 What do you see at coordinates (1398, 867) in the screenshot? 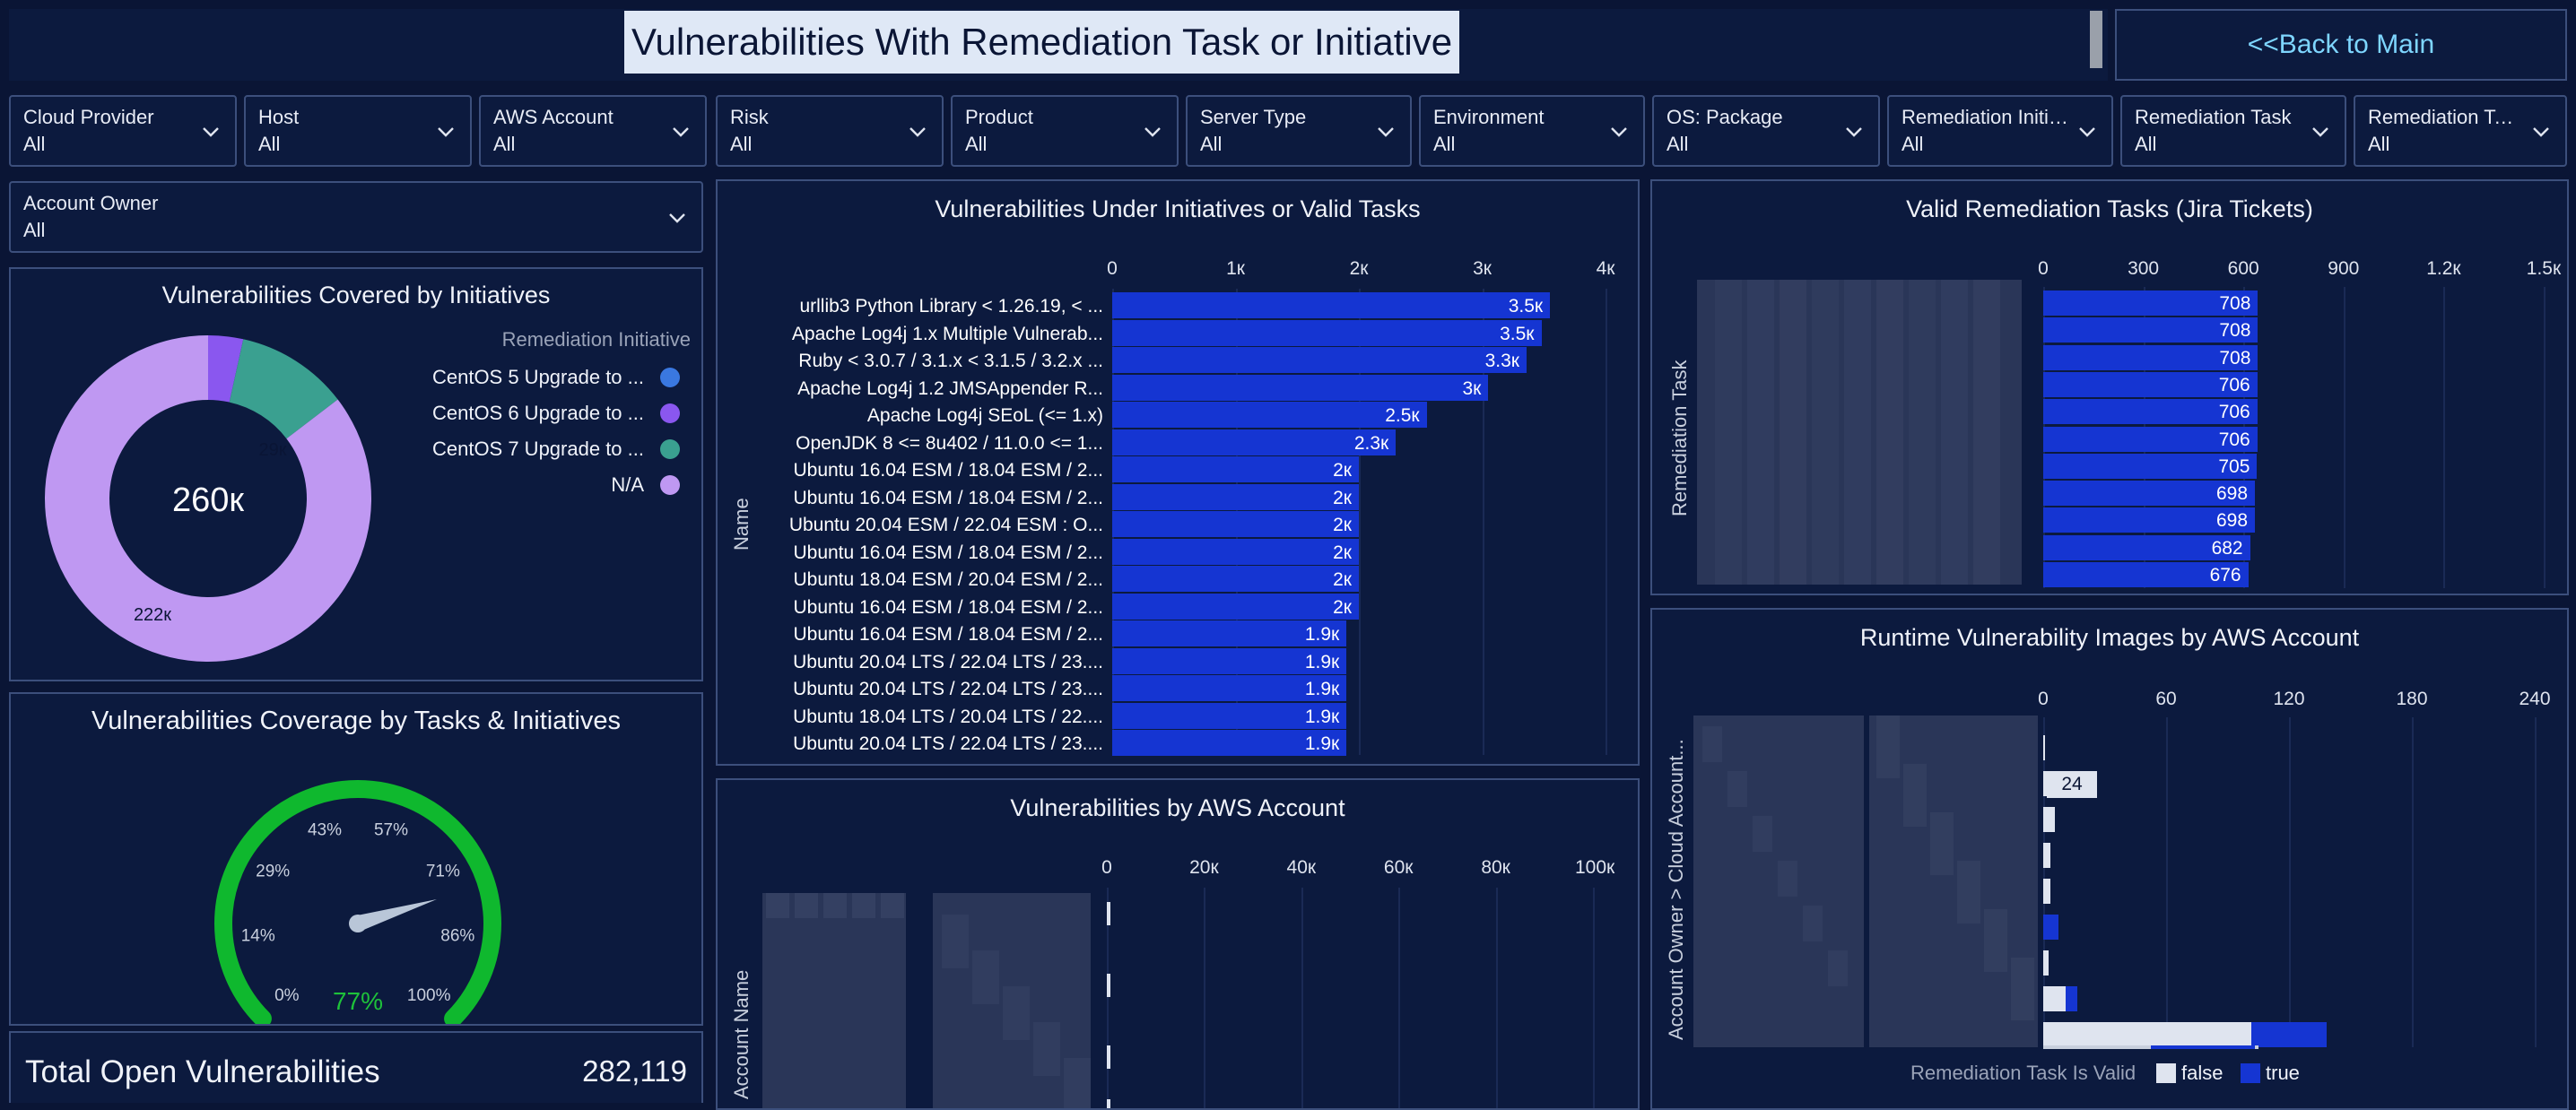
I see `x-tick-label: 60к` at bounding box center [1398, 867].